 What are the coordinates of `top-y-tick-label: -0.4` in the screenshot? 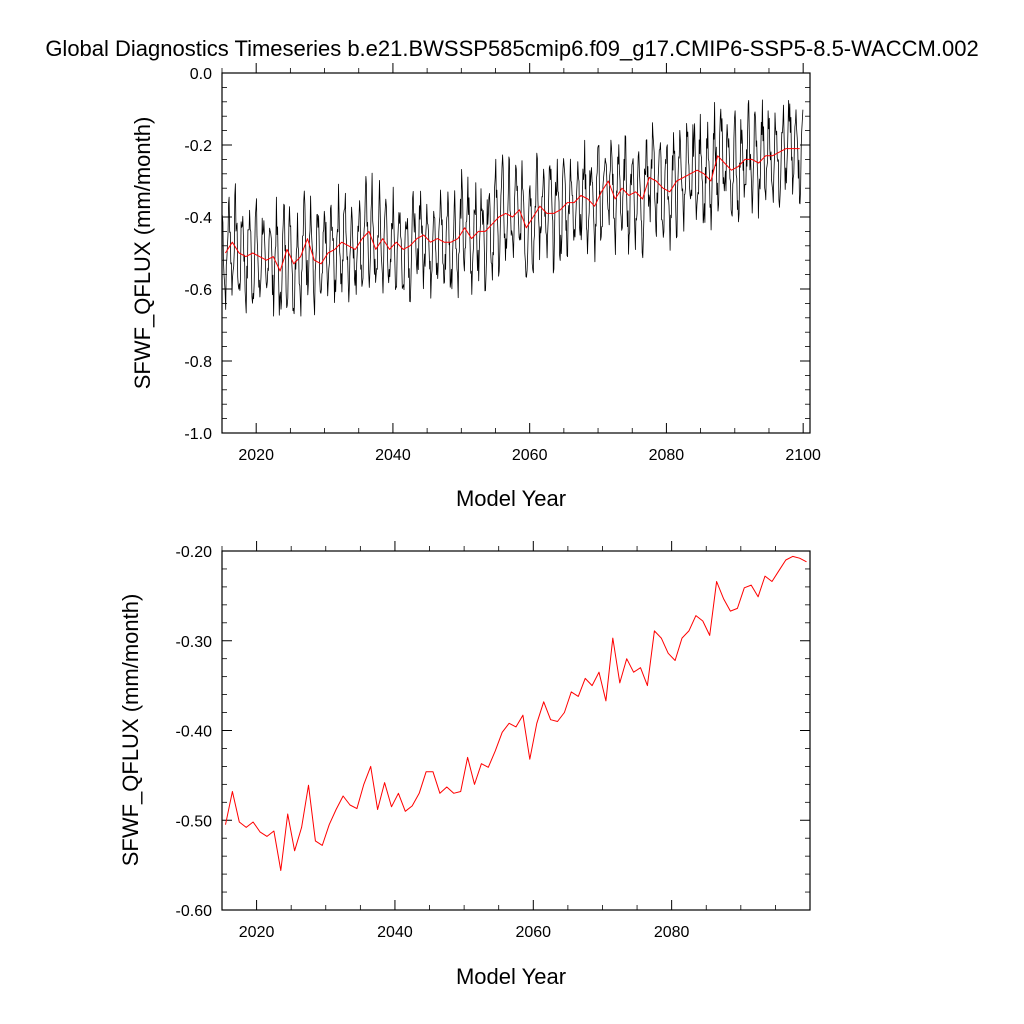 It's located at (198, 218).